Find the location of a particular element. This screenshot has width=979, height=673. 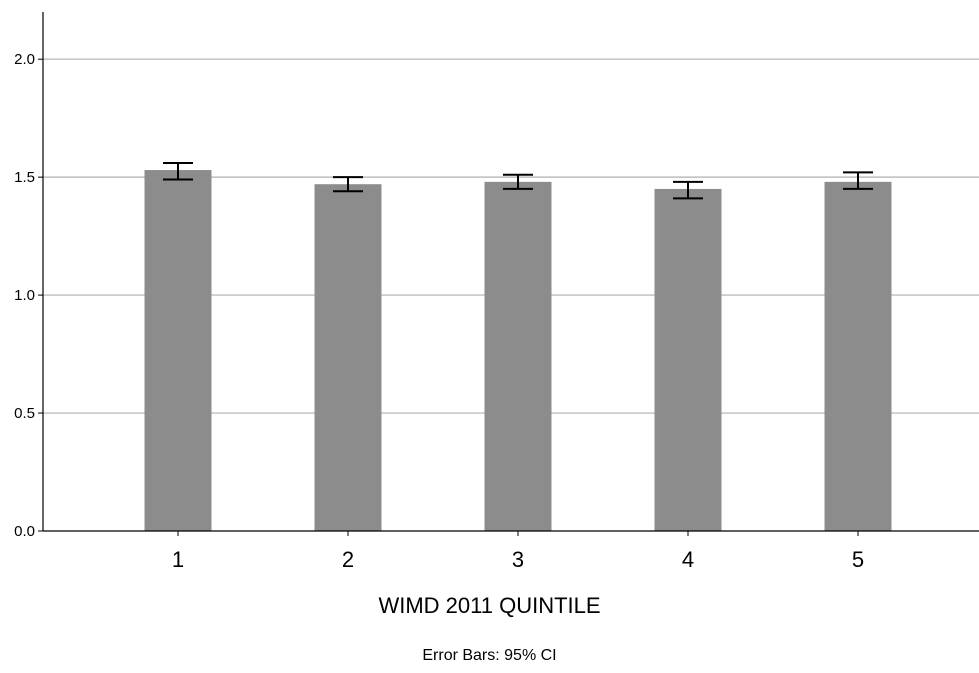

x-tick-label: 5 is located at coordinates (858, 559).